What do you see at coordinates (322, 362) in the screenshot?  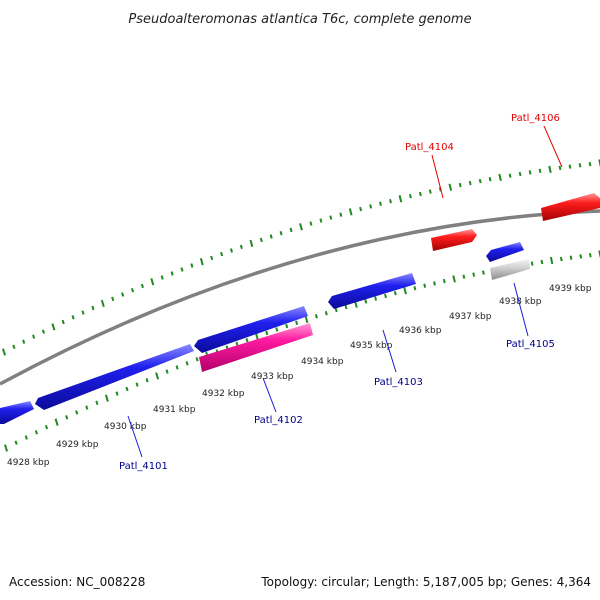 I see `kbp-label: 4934 kbp` at bounding box center [322, 362].